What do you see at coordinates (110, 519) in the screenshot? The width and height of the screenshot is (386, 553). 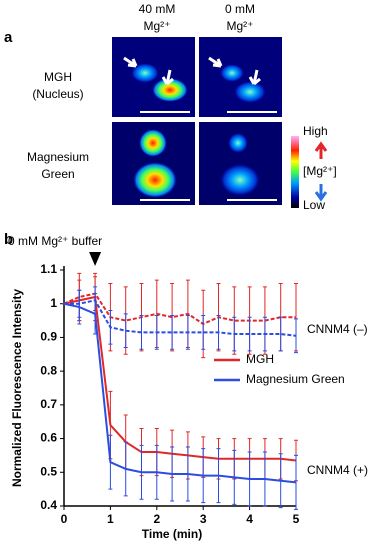 I see `x-tick-label: 1` at bounding box center [110, 519].